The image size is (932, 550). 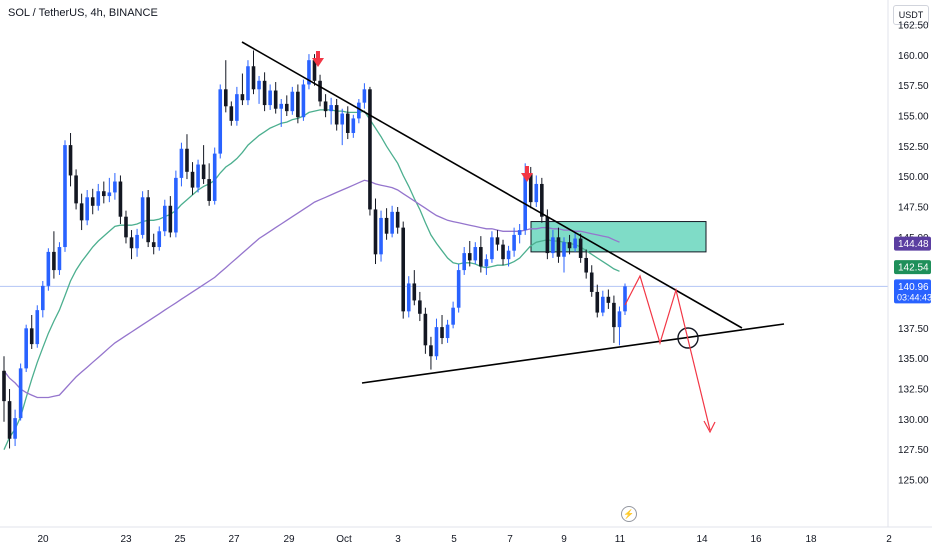 I want to click on x-tick-label: 23, so click(x=126, y=539).